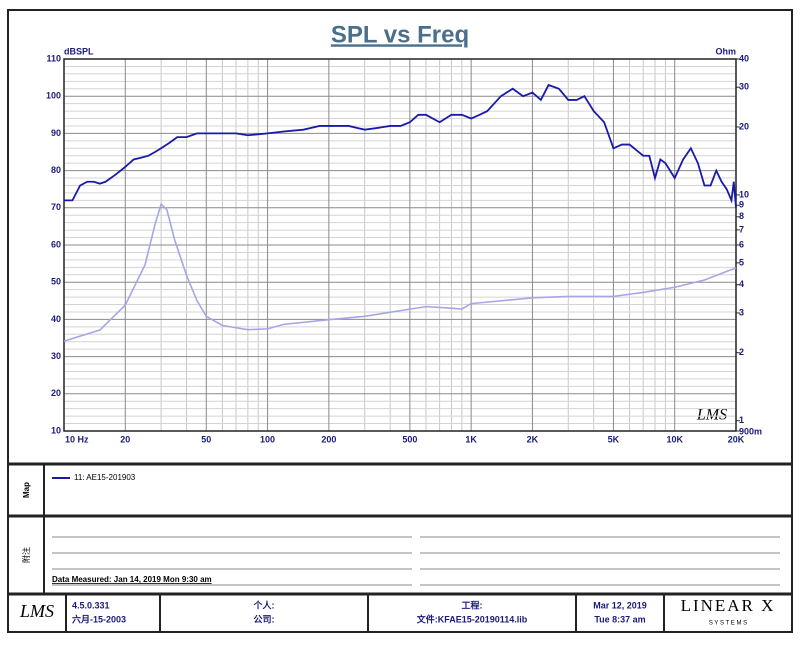  What do you see at coordinates (619, 619) in the screenshot?
I see `time: Tue 8:37 am` at bounding box center [619, 619].